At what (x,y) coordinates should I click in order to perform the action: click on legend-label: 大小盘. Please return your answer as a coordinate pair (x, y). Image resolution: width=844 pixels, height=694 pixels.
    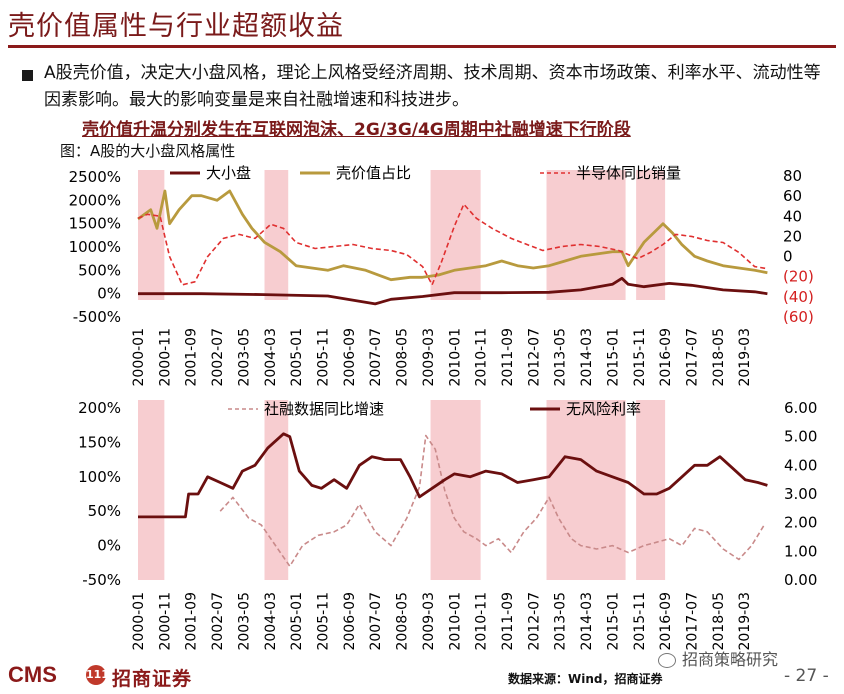
    Looking at the image, I should click on (228, 173).